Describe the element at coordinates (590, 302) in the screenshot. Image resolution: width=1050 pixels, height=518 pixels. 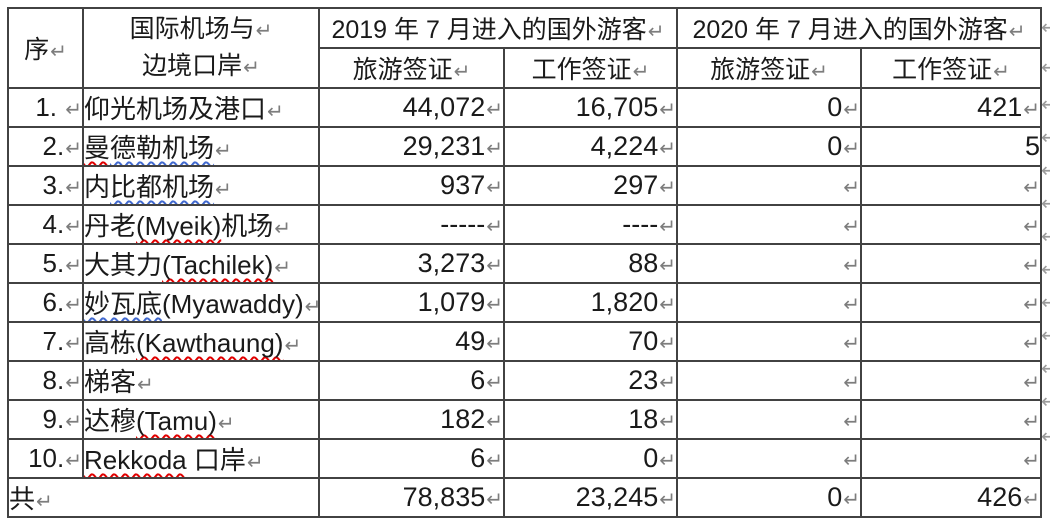
I see `cell-2019-work: 1,820↵` at that location.